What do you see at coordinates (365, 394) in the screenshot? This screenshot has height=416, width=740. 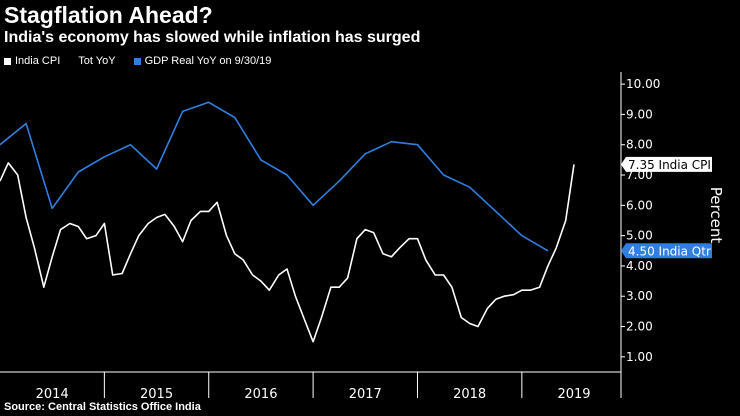 I see `x-tick-label: 2017` at bounding box center [365, 394].